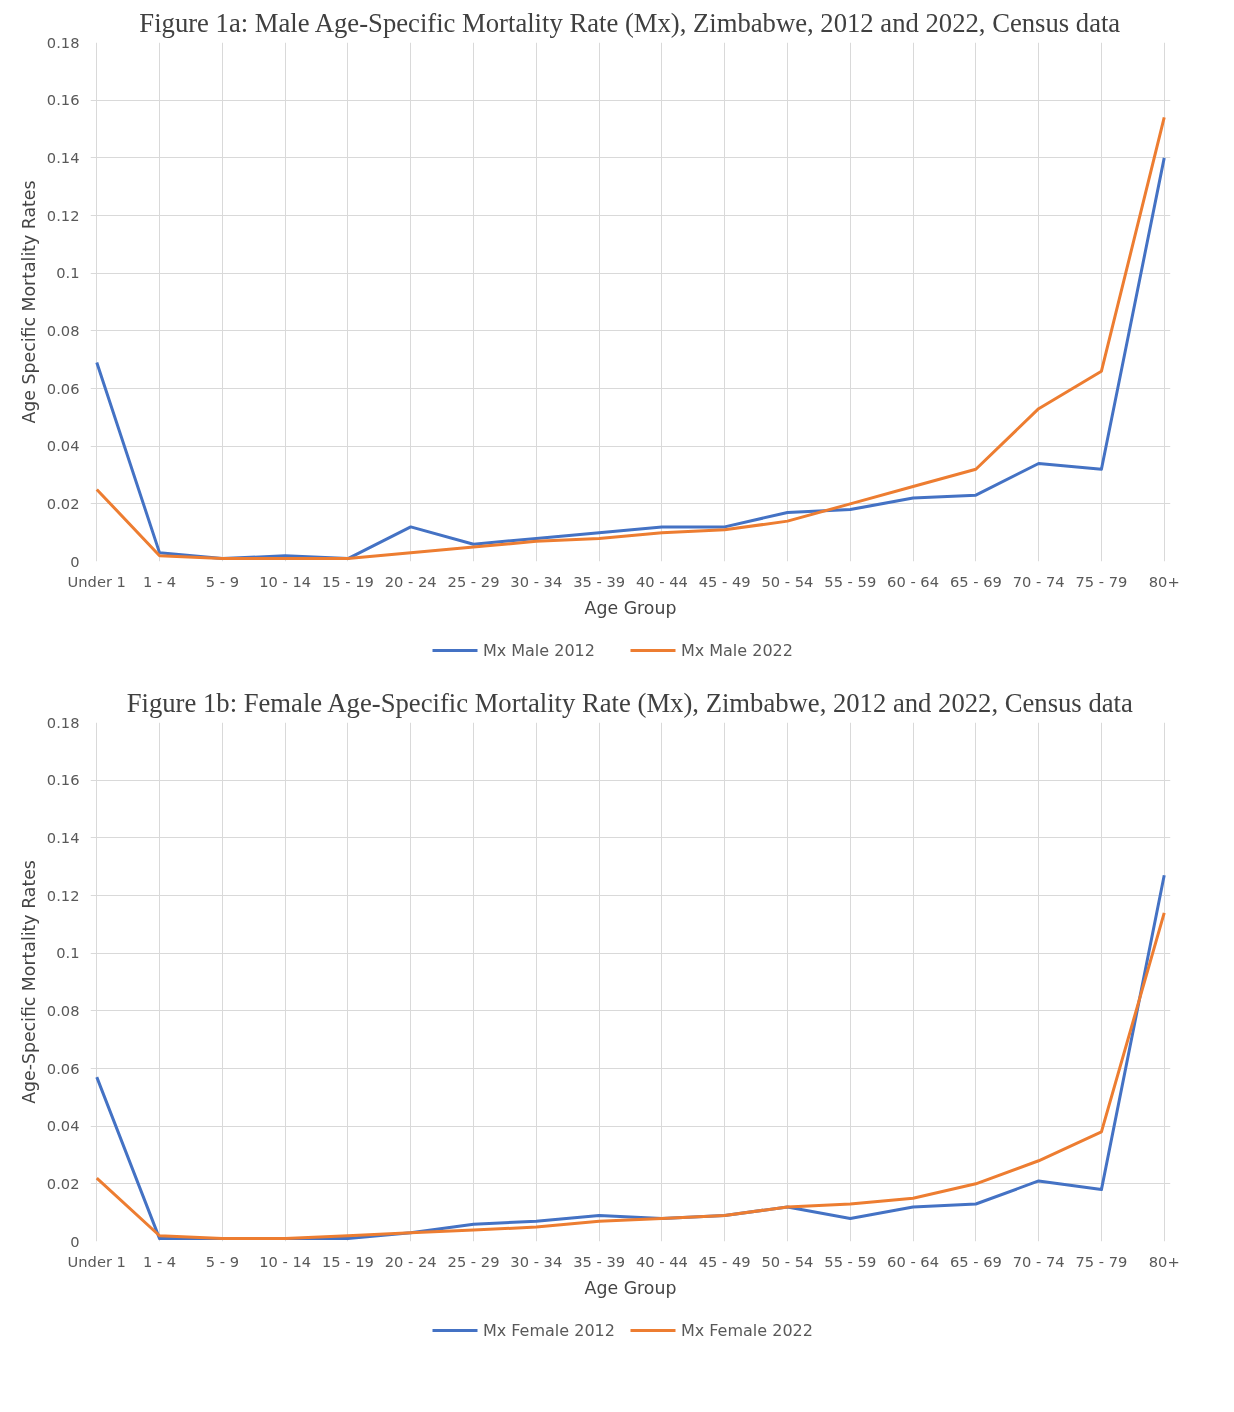  What do you see at coordinates (28, 302) in the screenshot?
I see `y-axis-title: Age Specific Mortality Rates` at bounding box center [28, 302].